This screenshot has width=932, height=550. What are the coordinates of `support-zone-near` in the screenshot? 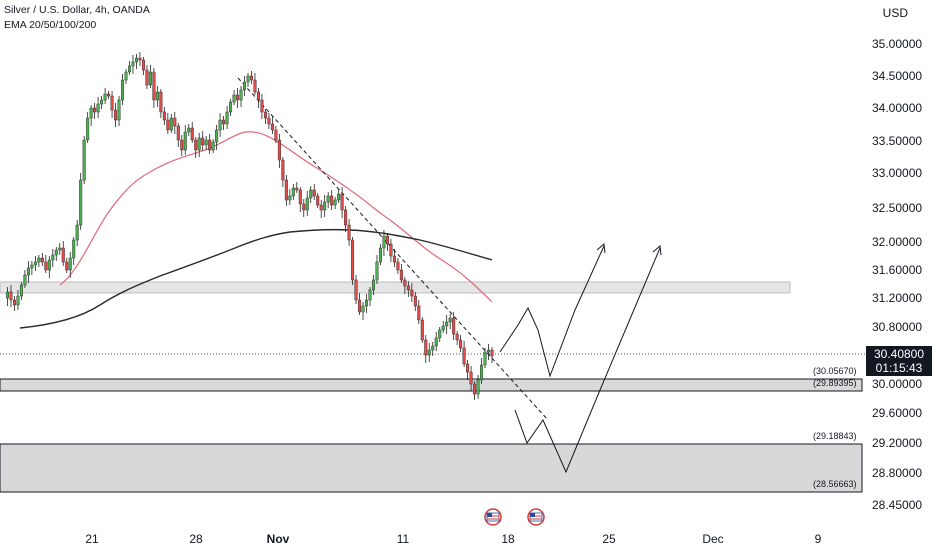 It's located at (431, 385).